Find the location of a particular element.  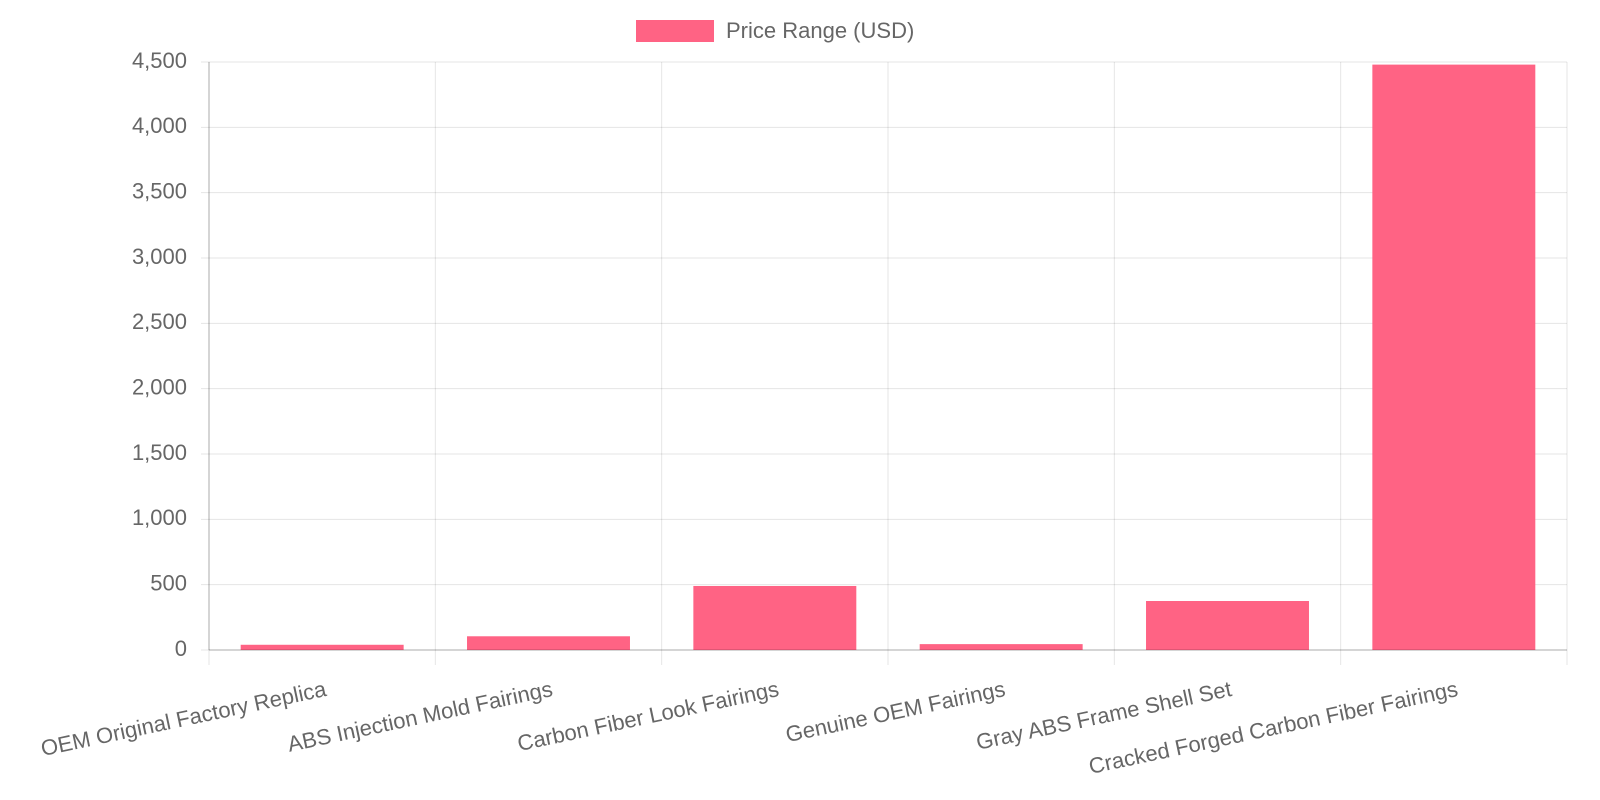

y-tick-label: 1,500 is located at coordinates (159, 452).